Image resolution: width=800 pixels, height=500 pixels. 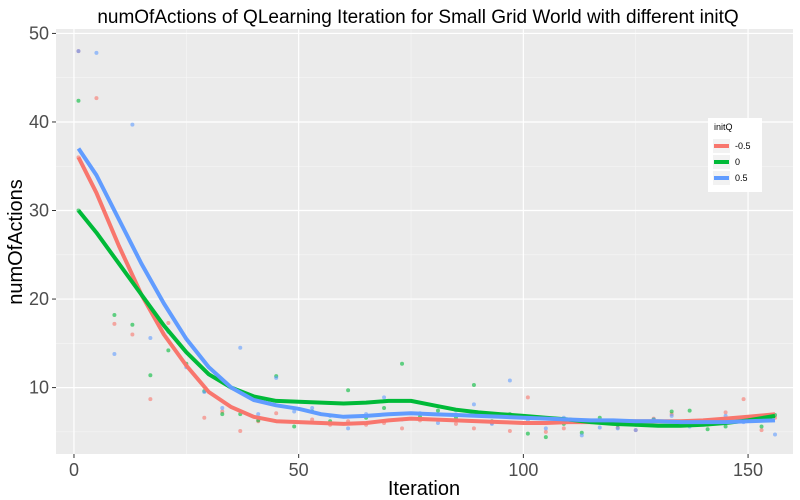 What do you see at coordinates (743, 146) in the screenshot?
I see `legend-label: -0.5` at bounding box center [743, 146].